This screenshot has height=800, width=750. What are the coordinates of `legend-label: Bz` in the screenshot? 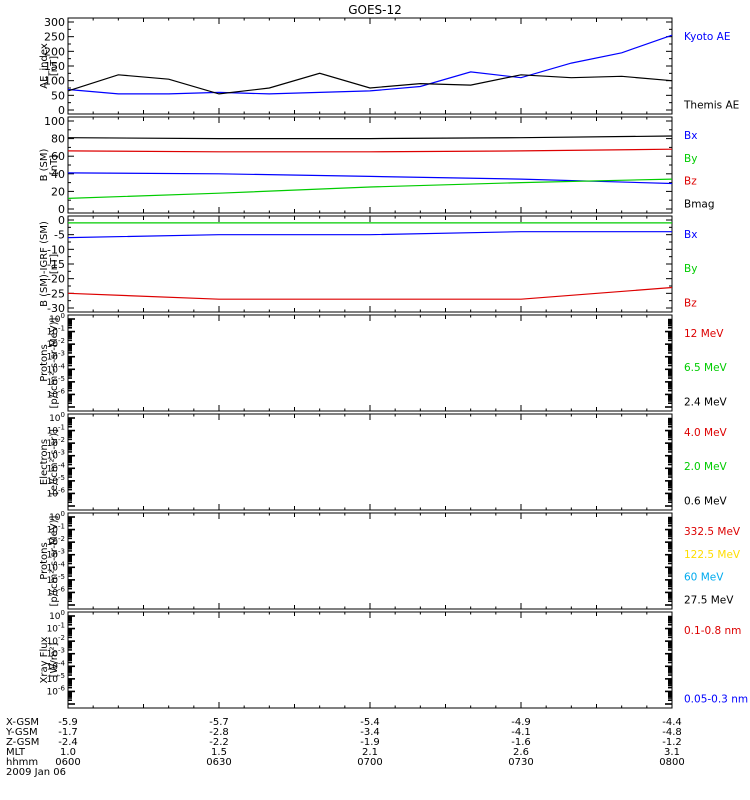 It's located at (690, 303).